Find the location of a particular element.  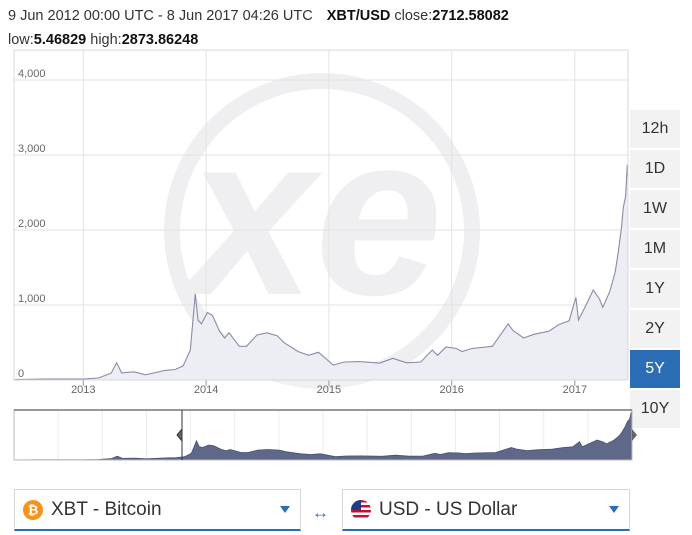

y-tick-label: 3,000 is located at coordinates (32, 149).